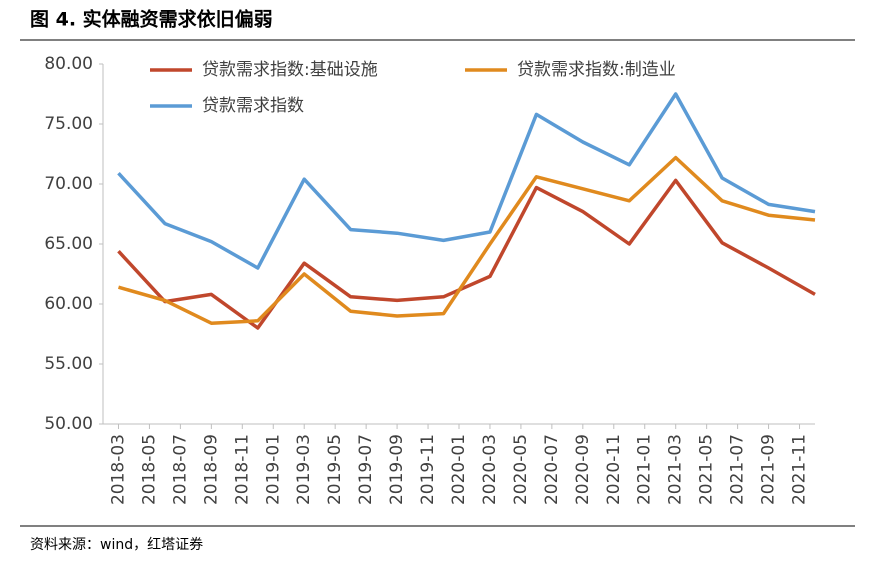 The width and height of the screenshot is (873, 566). I want to click on x-tick-label: 2021-01, so click(645, 469).